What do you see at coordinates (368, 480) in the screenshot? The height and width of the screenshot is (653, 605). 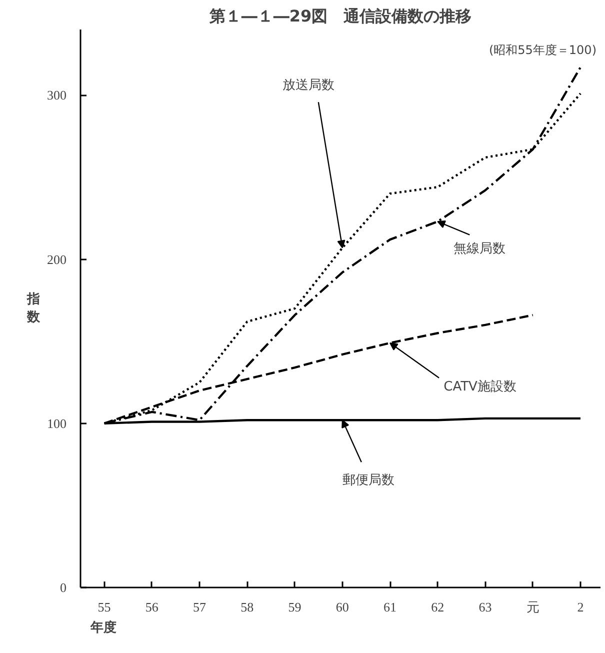 I see `annotation: 郵便局数` at bounding box center [368, 480].